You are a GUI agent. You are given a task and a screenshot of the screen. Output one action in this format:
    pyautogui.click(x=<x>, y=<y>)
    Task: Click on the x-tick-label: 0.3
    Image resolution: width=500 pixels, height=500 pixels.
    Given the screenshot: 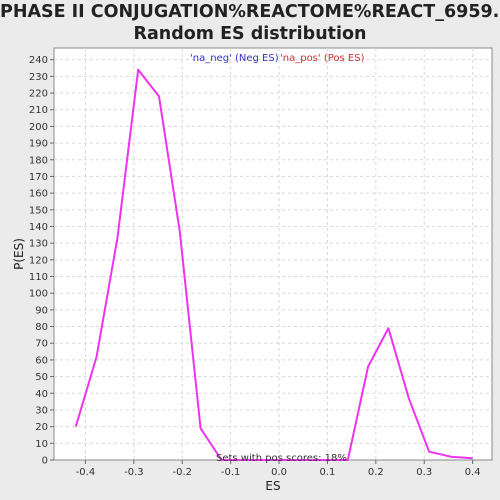 What is the action you would take?
    pyautogui.click(x=424, y=472)
    